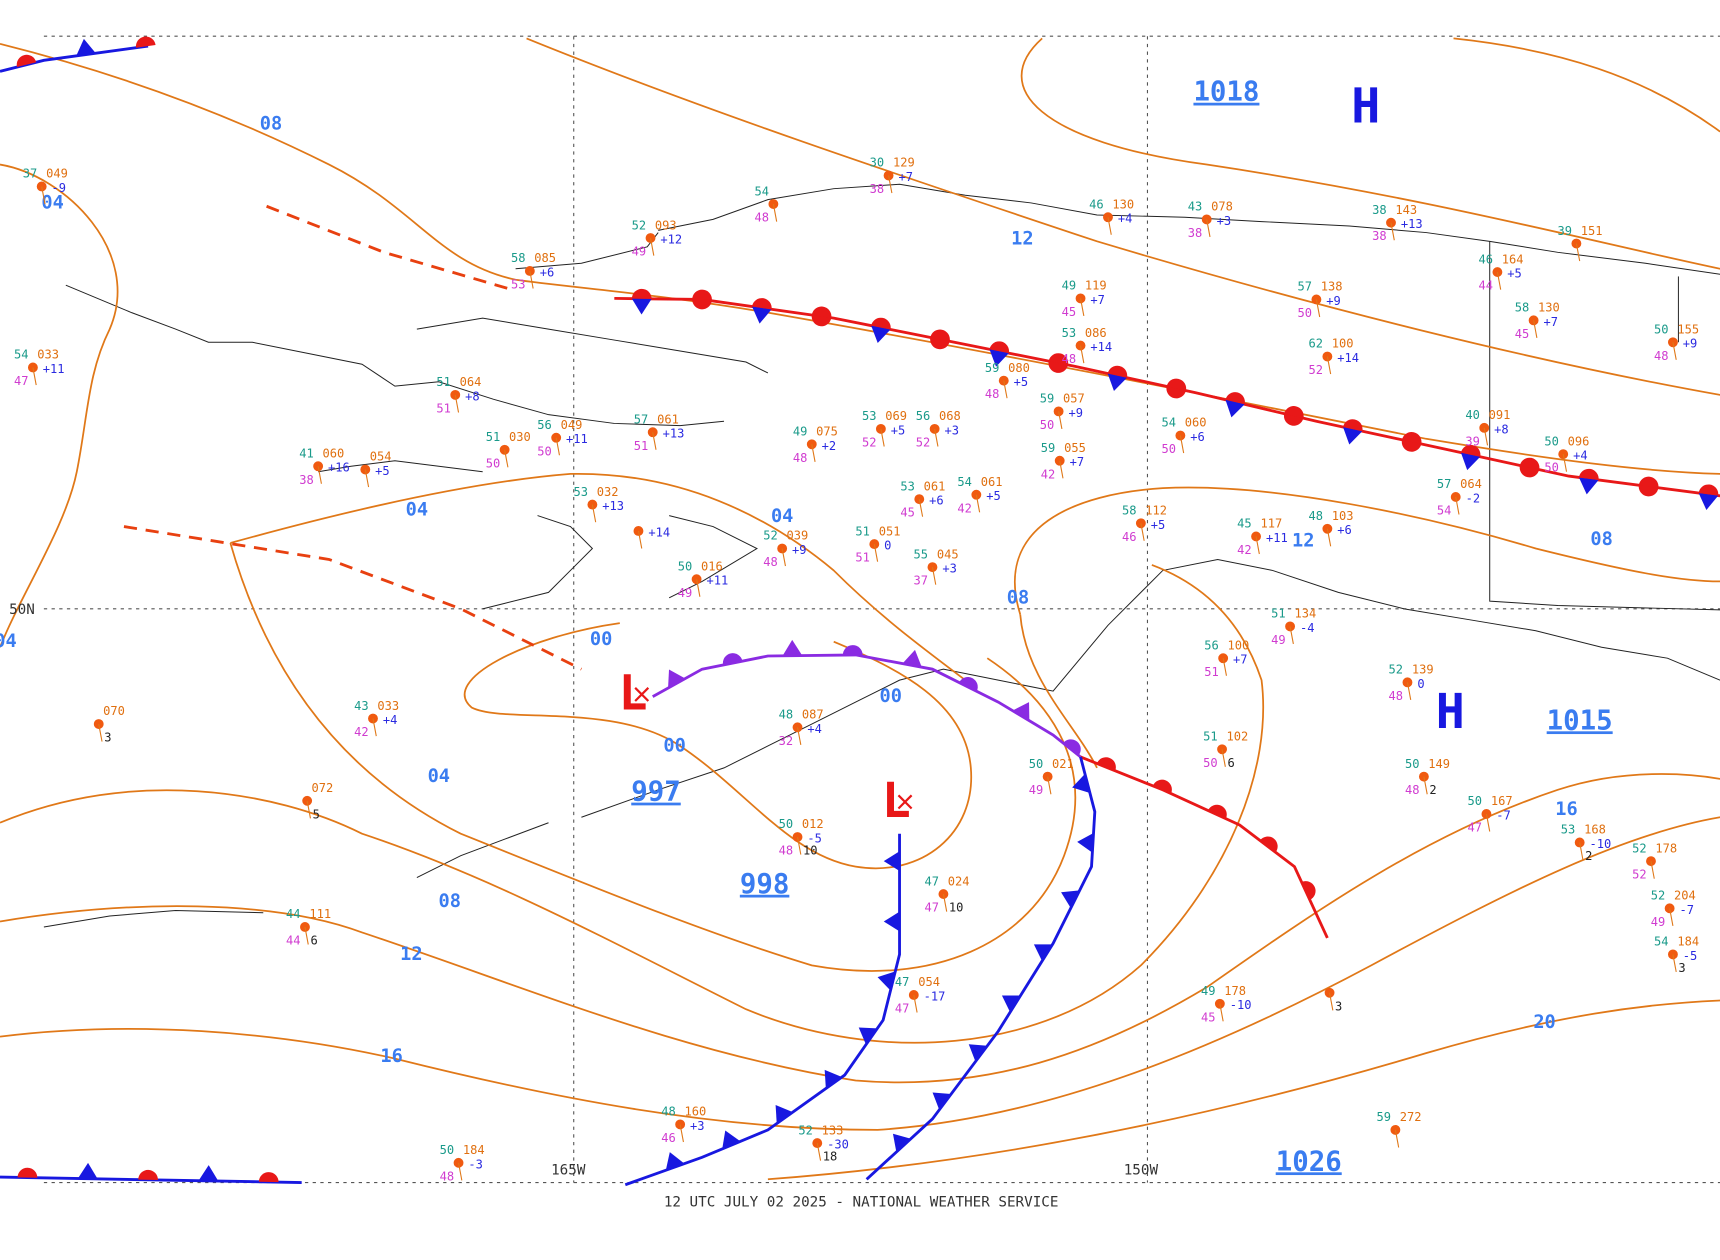 Image resolution: width=1720 pixels, height=1260 pixels. What do you see at coordinates (114, 711) in the screenshot?
I see `pressure: 070` at bounding box center [114, 711].